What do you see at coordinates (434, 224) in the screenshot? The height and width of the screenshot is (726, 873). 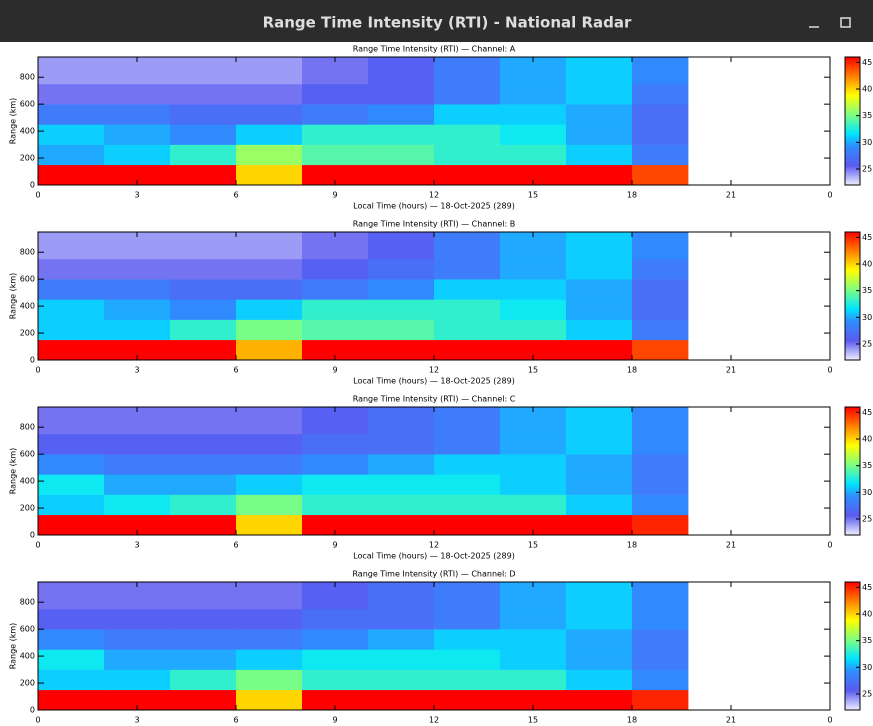 I see `chart-title: Range Time Intensity (RTI) — Channel: B` at bounding box center [434, 224].